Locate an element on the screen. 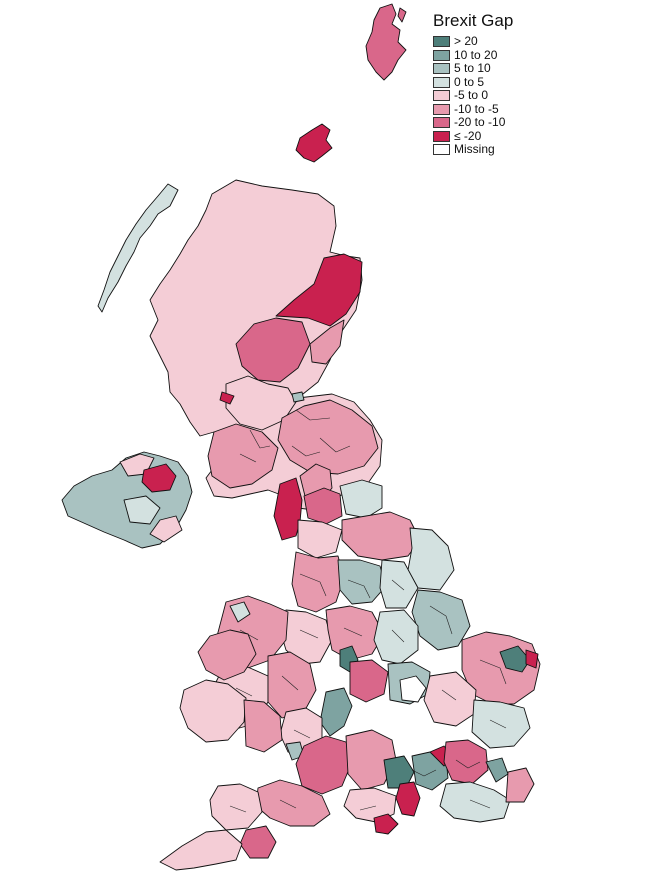 The image size is (646, 881). legend-label: > 20 is located at coordinates (466, 41).